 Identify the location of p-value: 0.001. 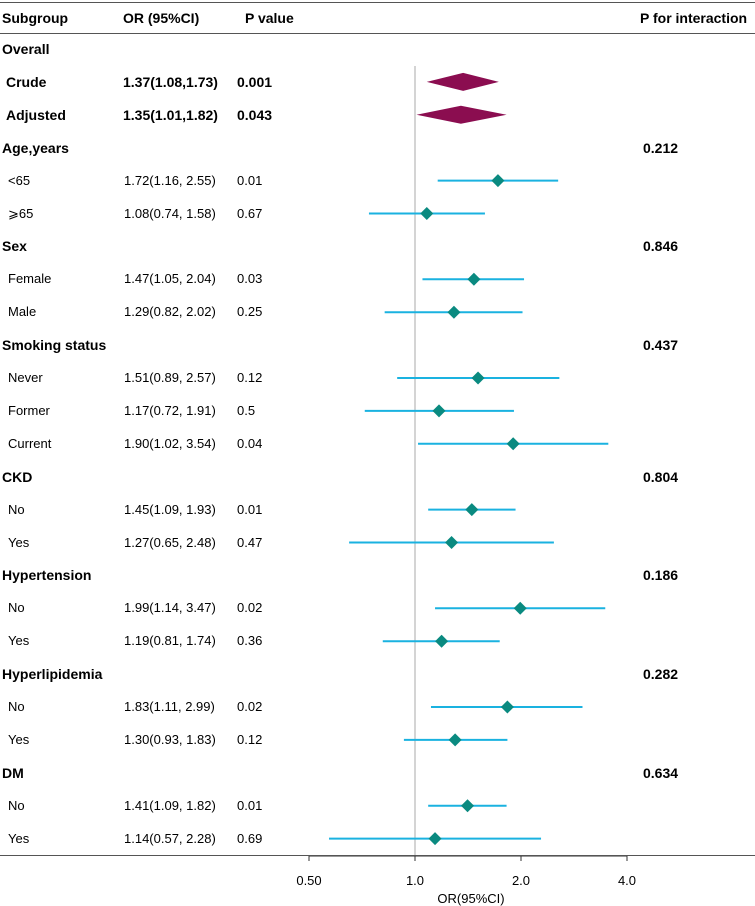
(255, 81).